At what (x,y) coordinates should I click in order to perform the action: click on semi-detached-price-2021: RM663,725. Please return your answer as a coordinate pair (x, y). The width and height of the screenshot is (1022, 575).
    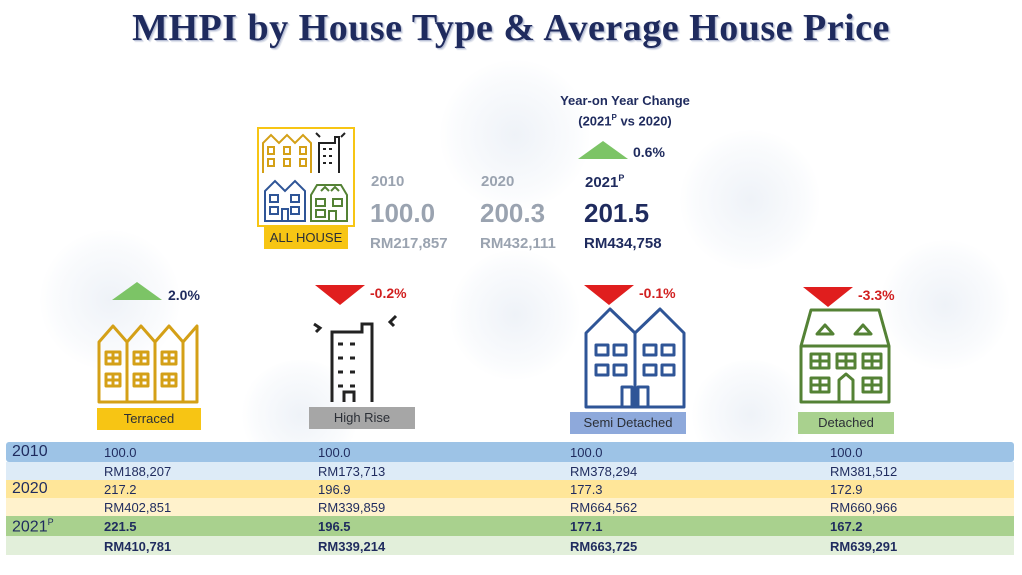
    Looking at the image, I should click on (604, 546).